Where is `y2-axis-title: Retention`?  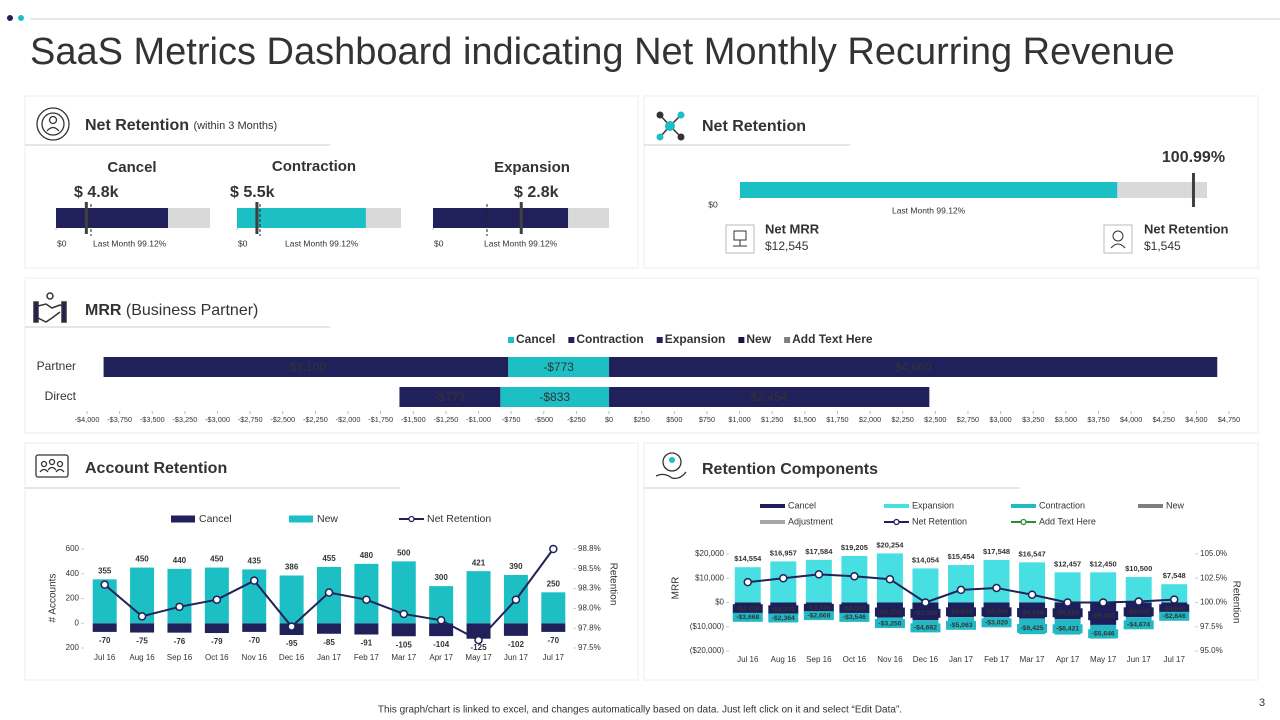 y2-axis-title: Retention is located at coordinates (1235, 602).